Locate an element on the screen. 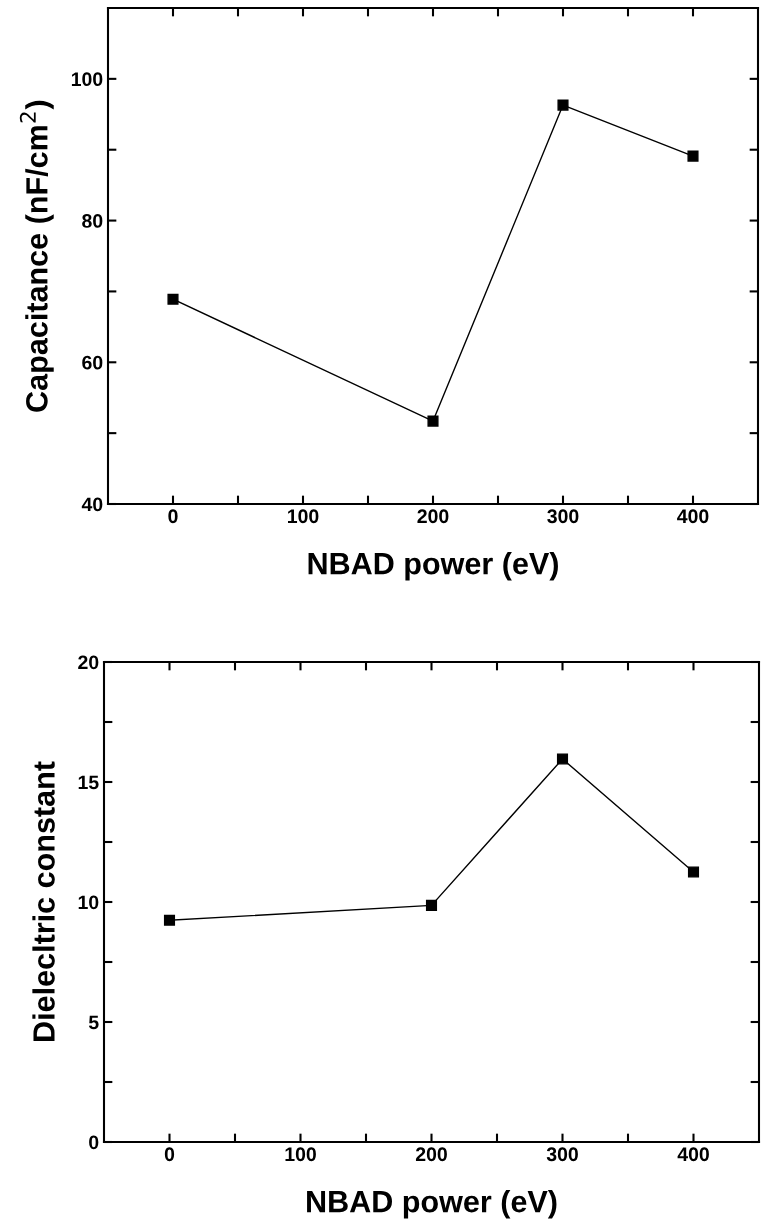  y-axis-title: Capacitance (nF/cm$^{2}$) is located at coordinates (36, 256).